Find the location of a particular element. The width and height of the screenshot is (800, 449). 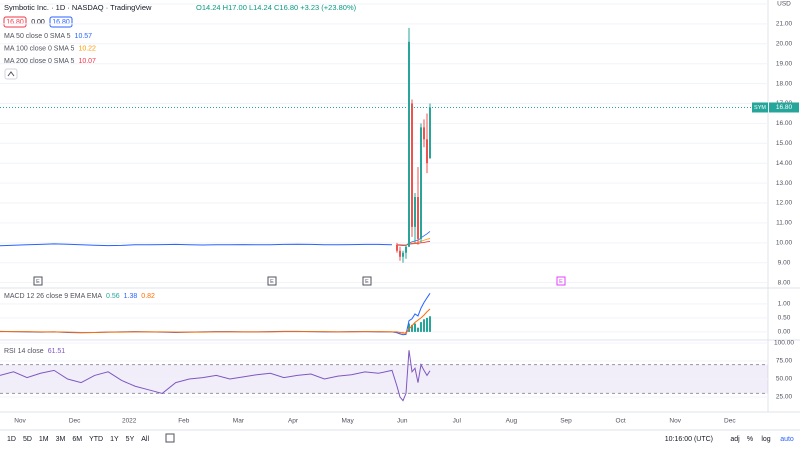

range-button: 1Y is located at coordinates (114, 439).